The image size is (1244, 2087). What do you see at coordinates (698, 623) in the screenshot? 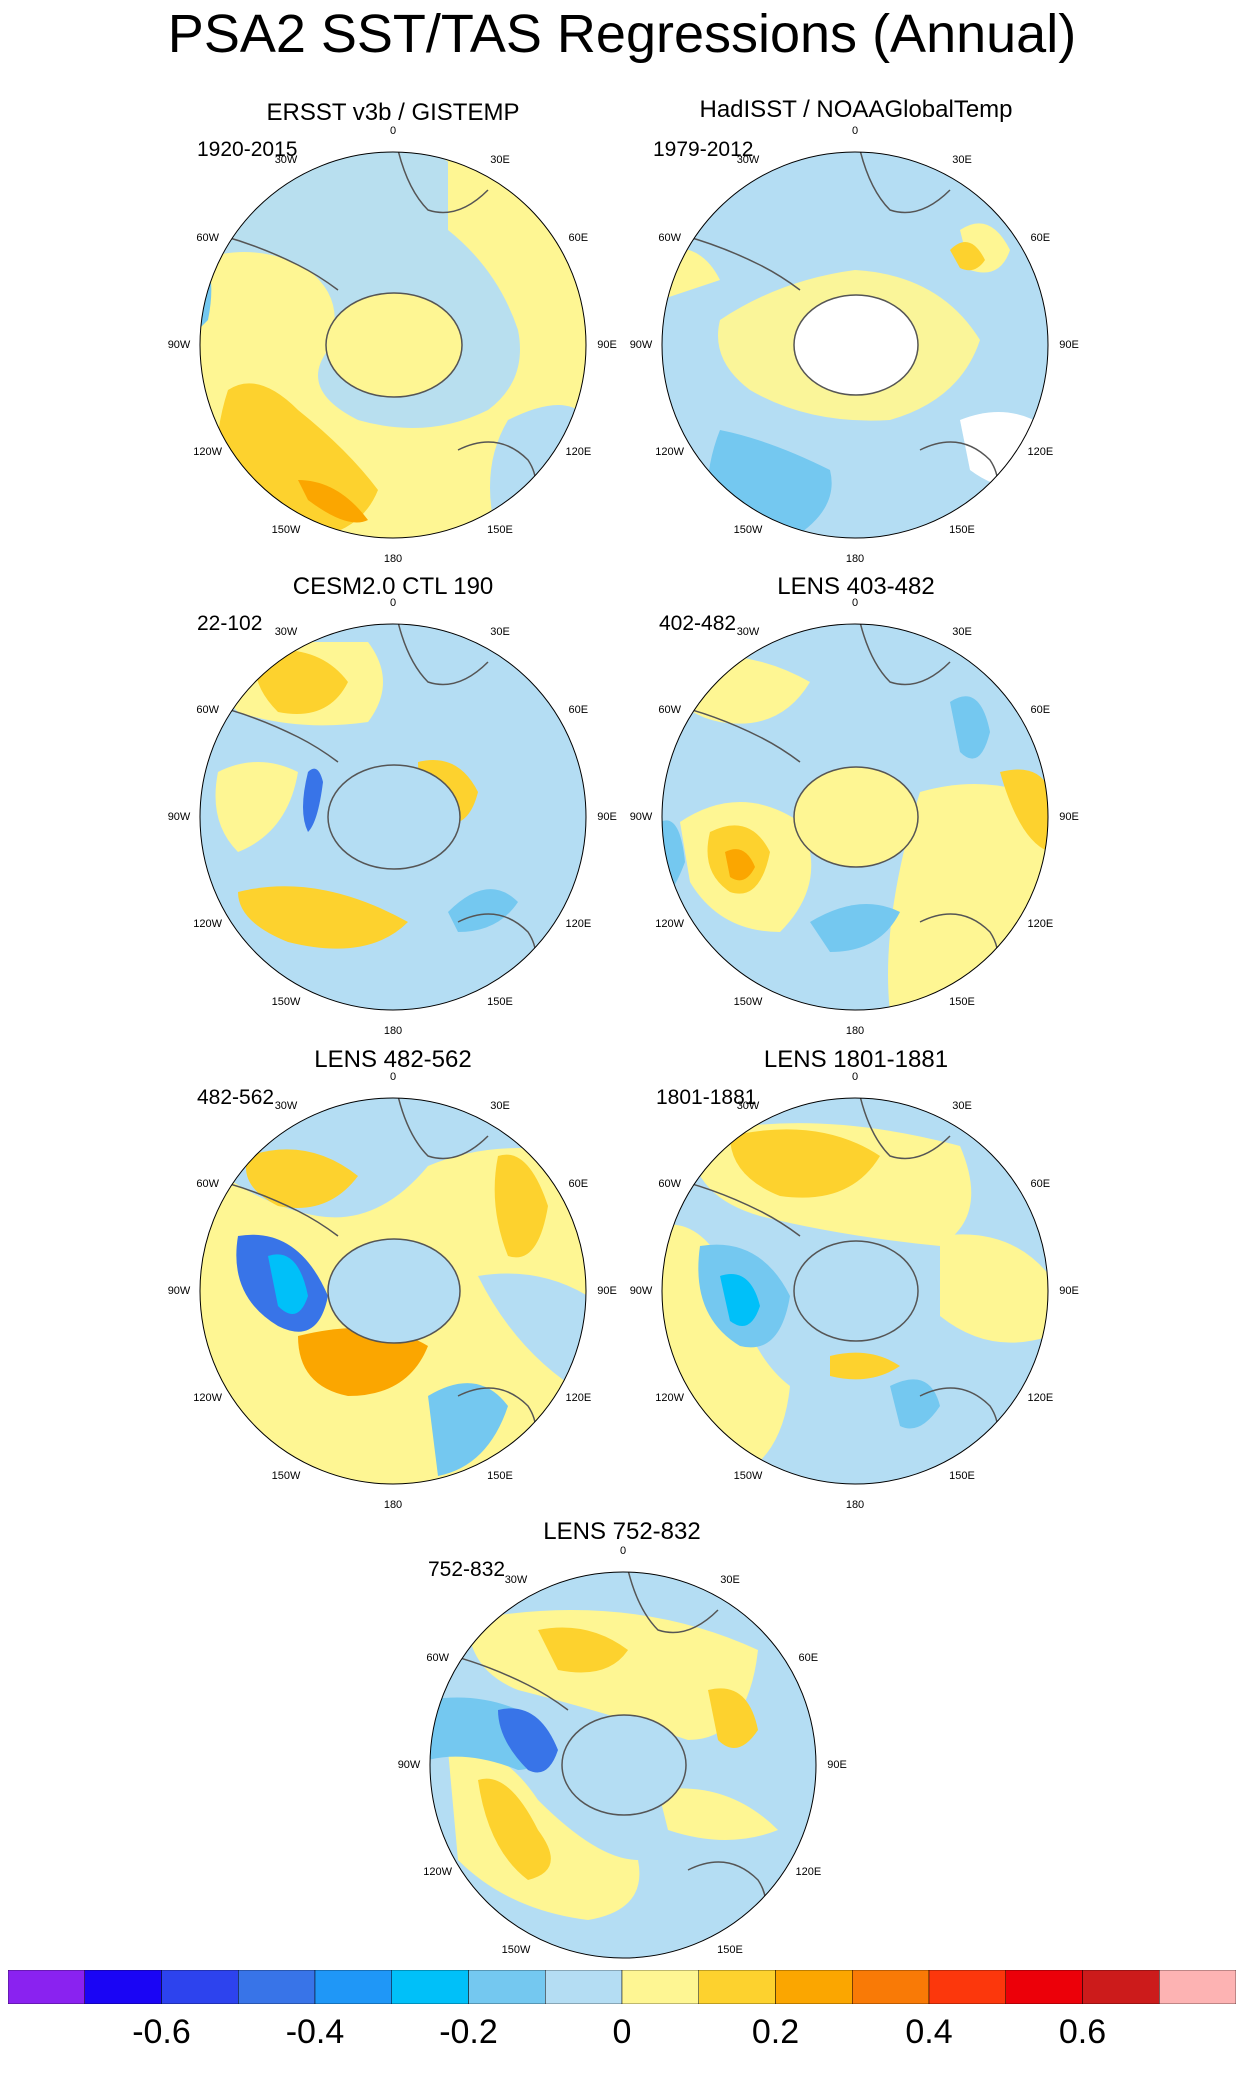
I see `period-lens-403: 402-482` at bounding box center [698, 623].